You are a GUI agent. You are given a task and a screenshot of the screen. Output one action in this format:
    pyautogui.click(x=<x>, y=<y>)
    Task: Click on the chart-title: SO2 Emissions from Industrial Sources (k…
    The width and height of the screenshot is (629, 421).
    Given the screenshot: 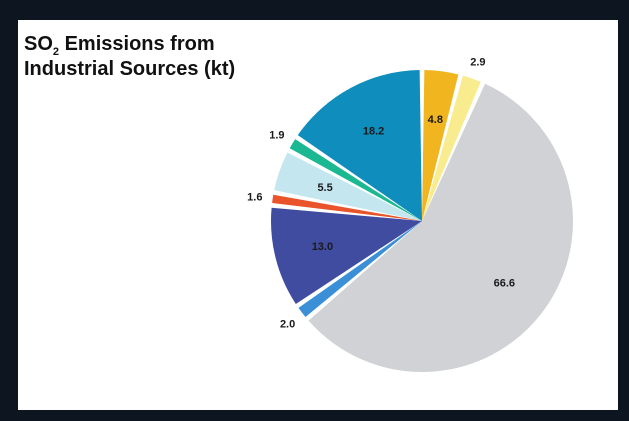 What is the action you would take?
    pyautogui.click(x=134, y=57)
    